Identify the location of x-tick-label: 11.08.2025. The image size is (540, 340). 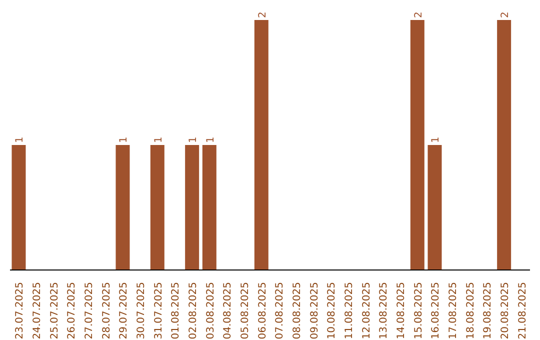
(349, 311).